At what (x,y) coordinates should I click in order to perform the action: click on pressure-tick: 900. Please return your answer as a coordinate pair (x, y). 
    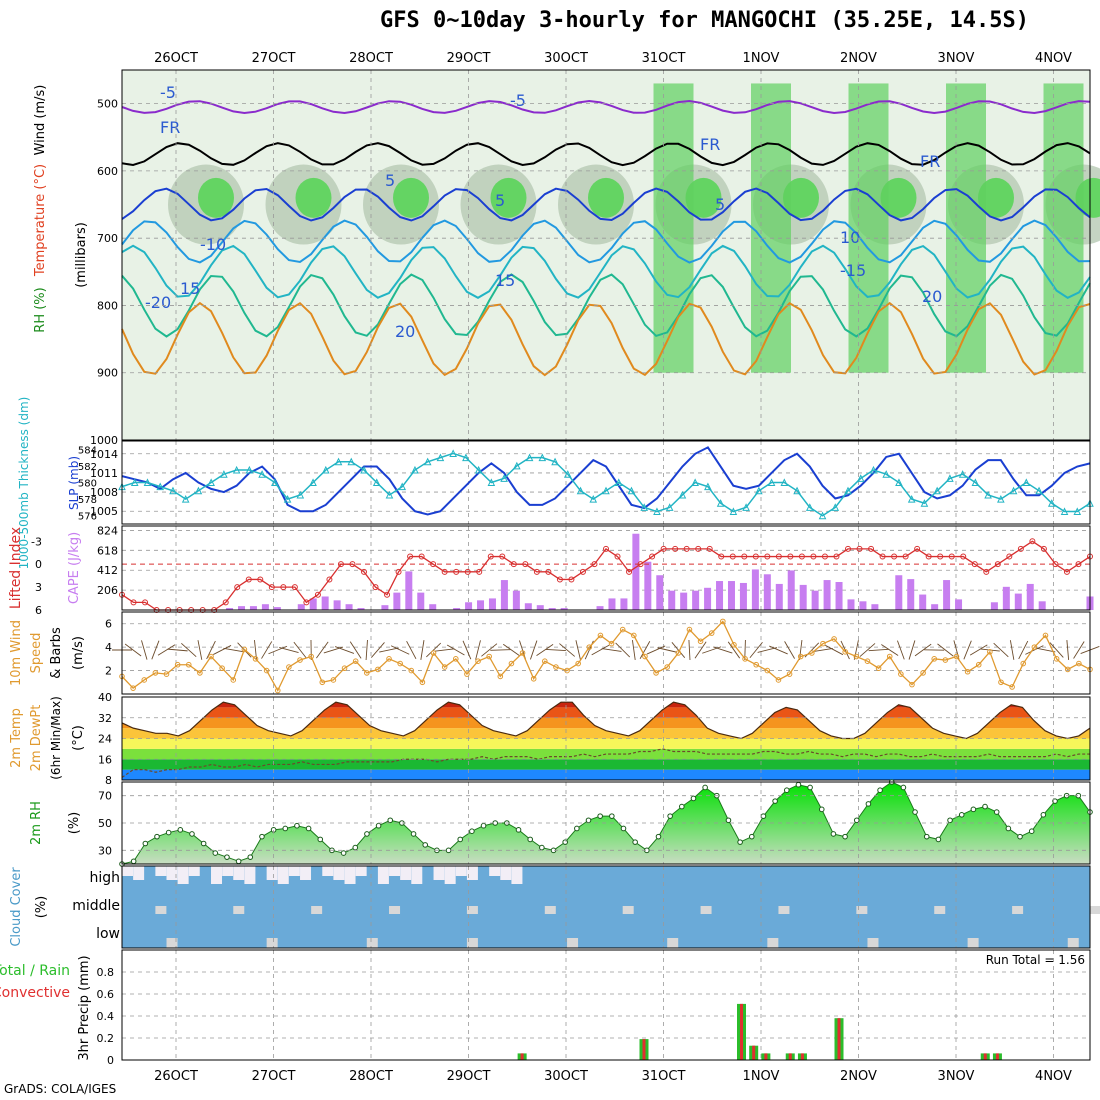
    Looking at the image, I should click on (107, 373).